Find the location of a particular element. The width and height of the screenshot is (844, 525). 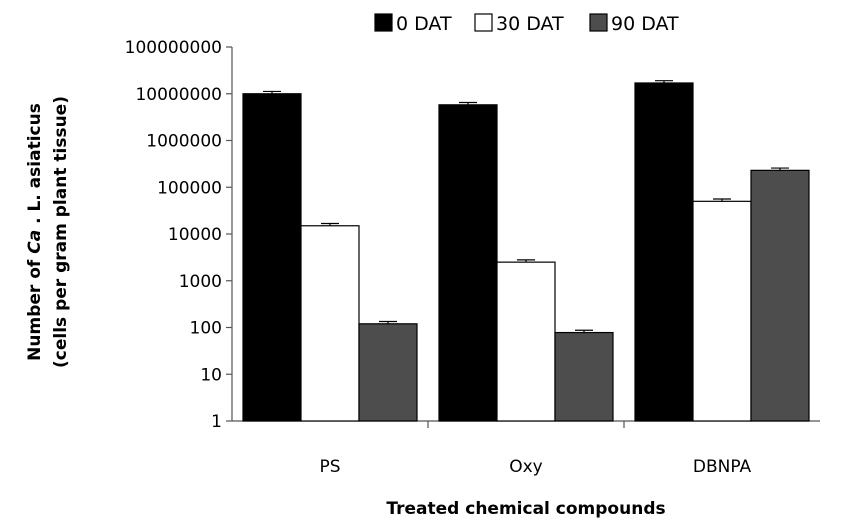

bar-90-dat-dbnpa is located at coordinates (780, 295).